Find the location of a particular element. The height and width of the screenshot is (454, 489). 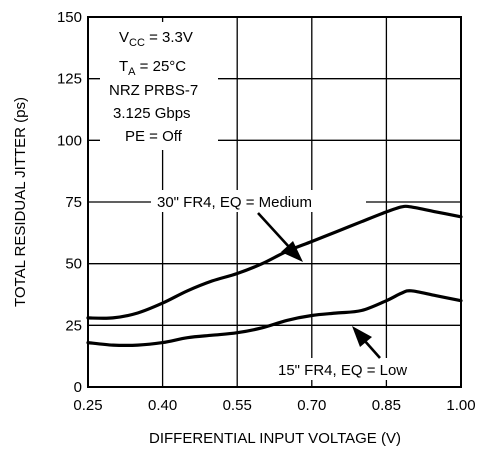

x-axis-title: DIFFERENTIAL INPUT VOLTAGE (V) is located at coordinates (275, 438).